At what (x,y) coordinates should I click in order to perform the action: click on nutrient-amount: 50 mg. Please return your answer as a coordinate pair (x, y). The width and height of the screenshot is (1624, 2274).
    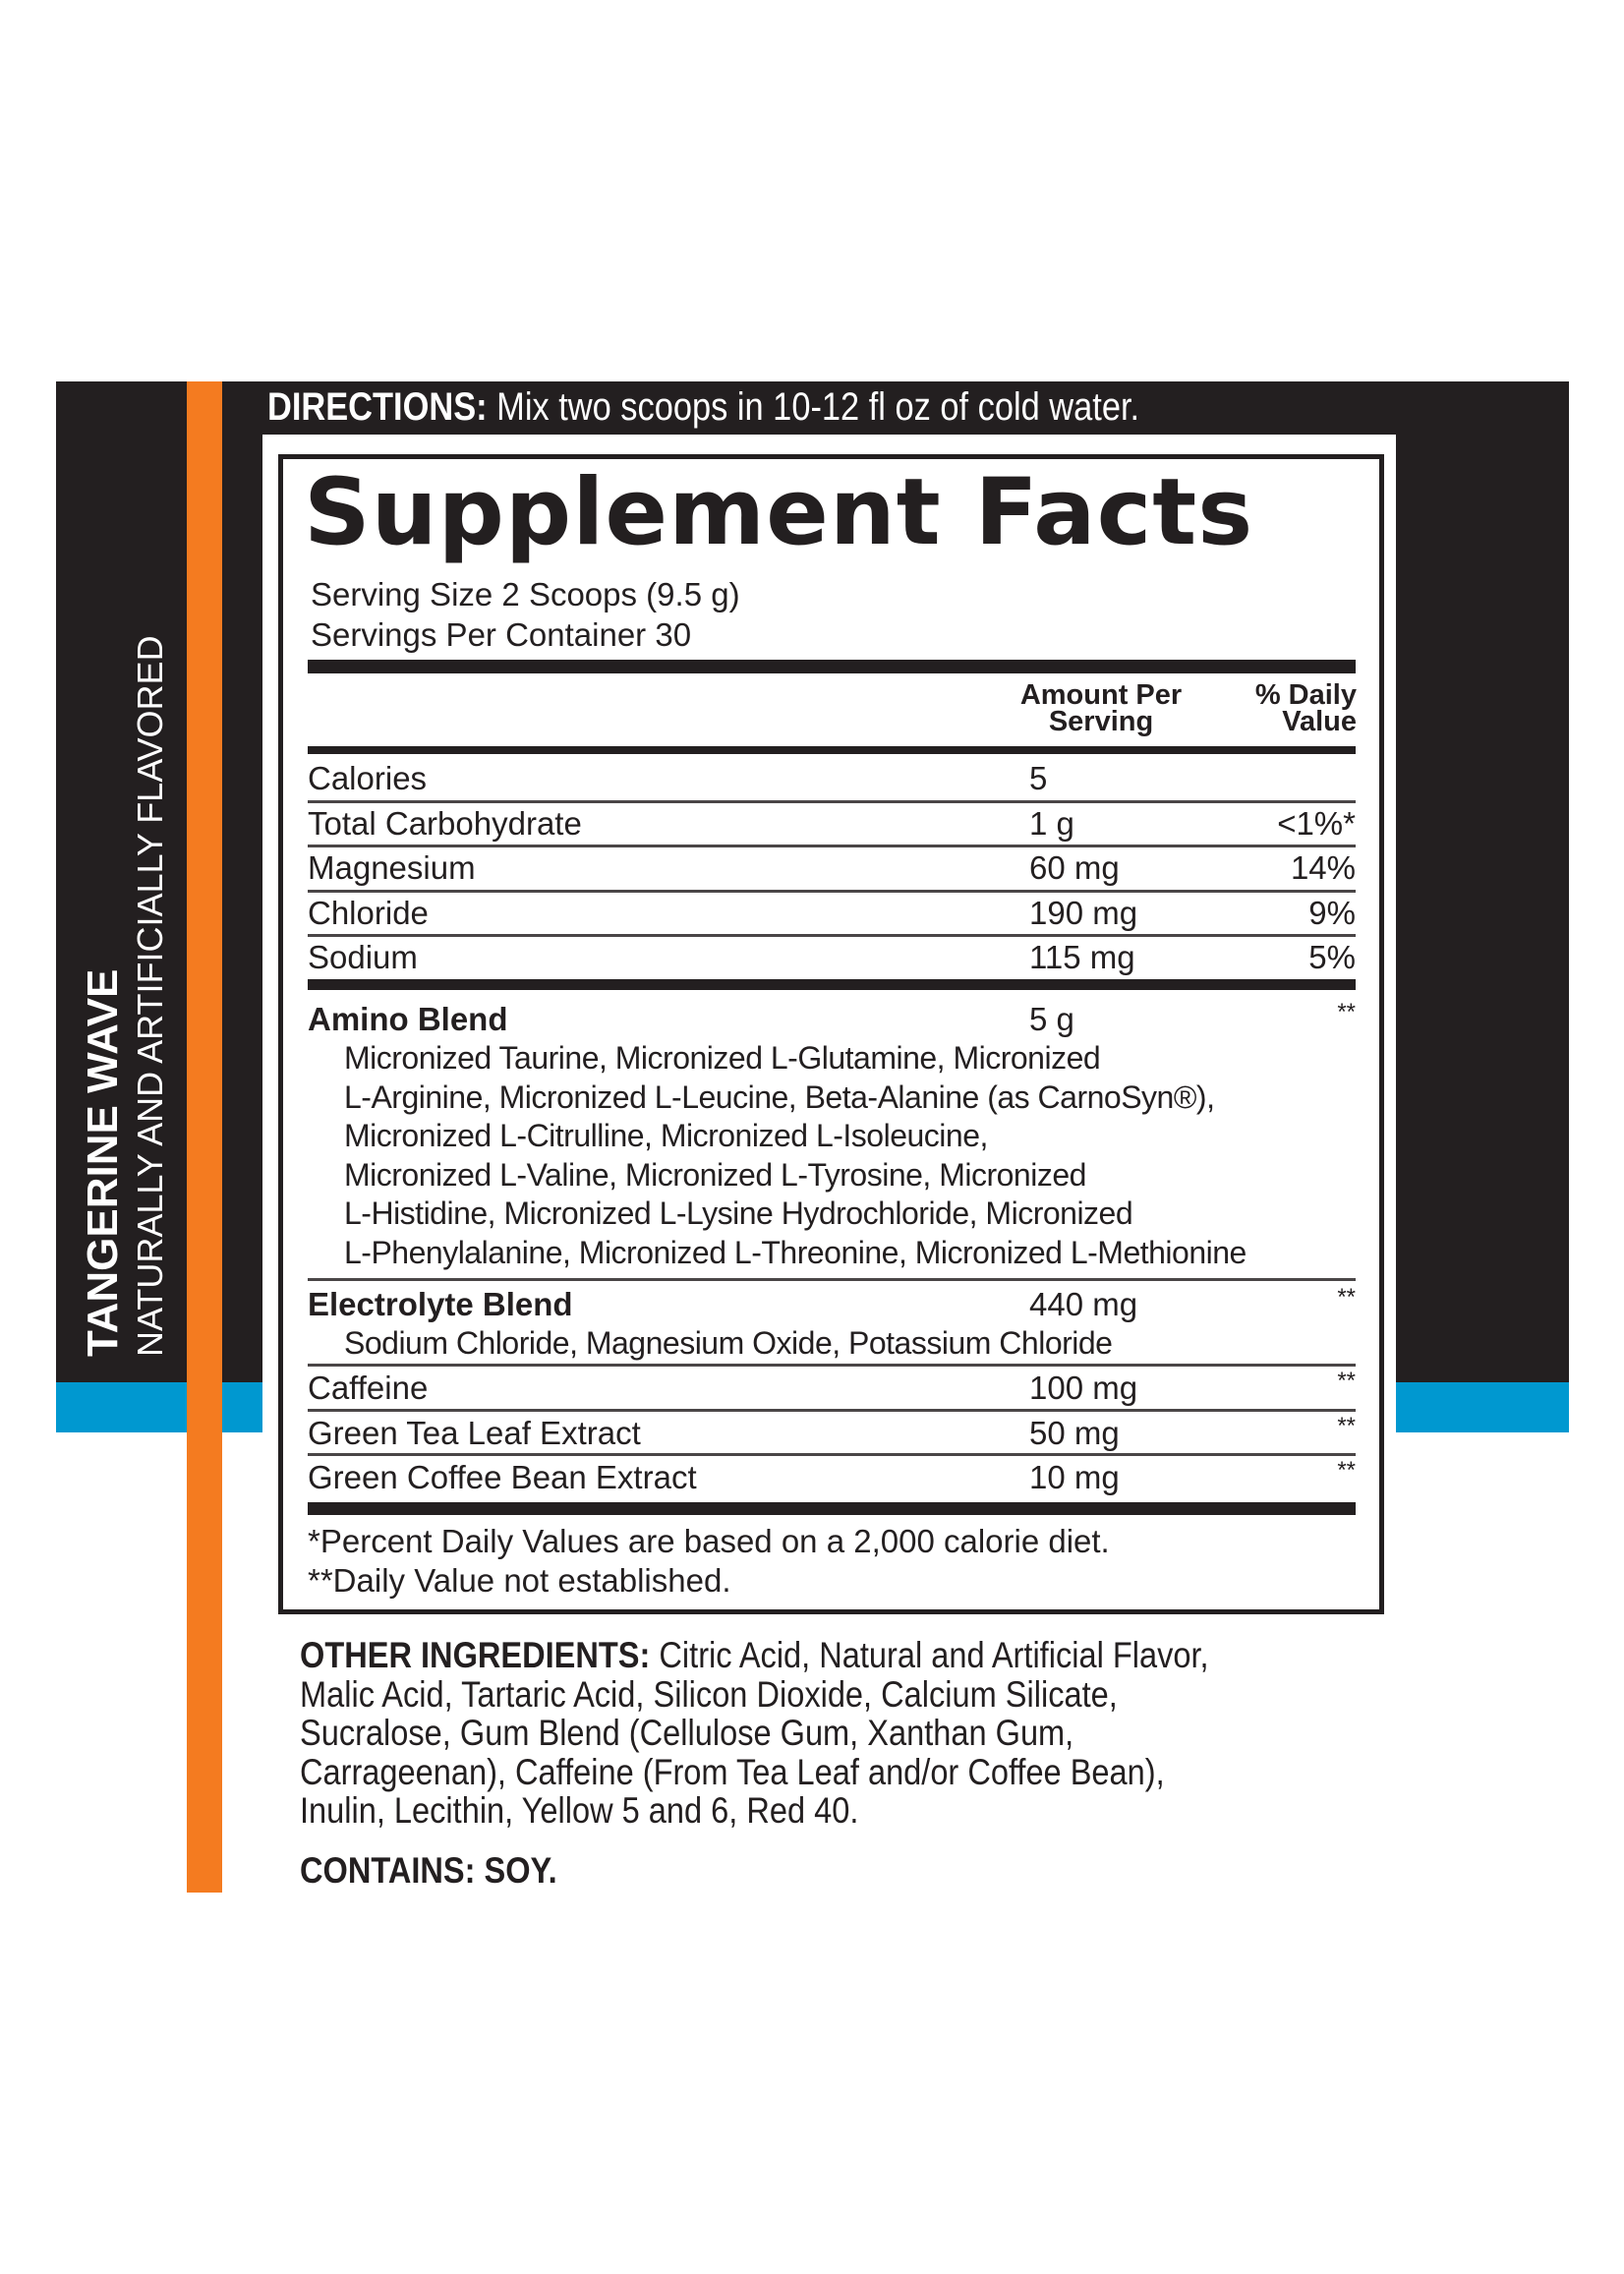
    Looking at the image, I should click on (1074, 1432).